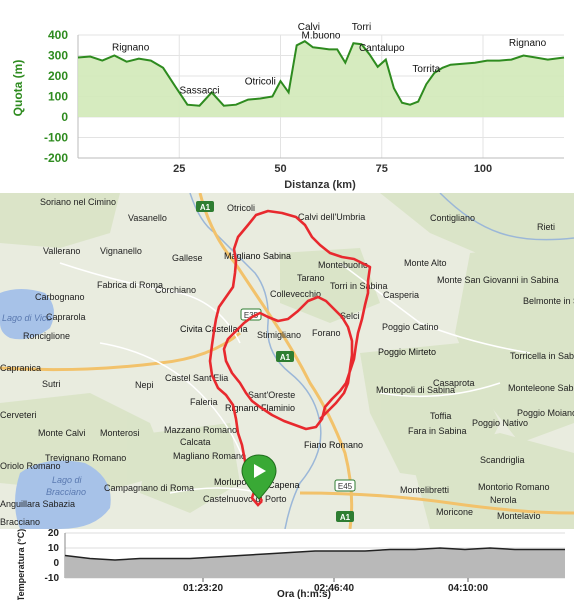  What do you see at coordinates (199, 91) in the screenshot?
I see `elevation-place-label: Sassacci` at bounding box center [199, 91].